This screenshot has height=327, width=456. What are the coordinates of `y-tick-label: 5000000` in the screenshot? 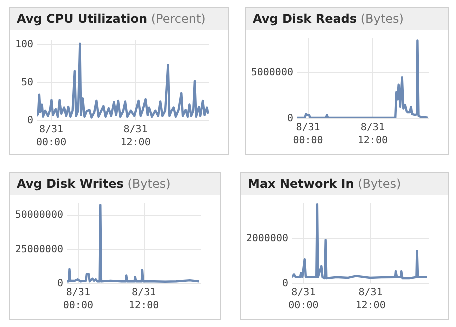 It's located at (272, 73).